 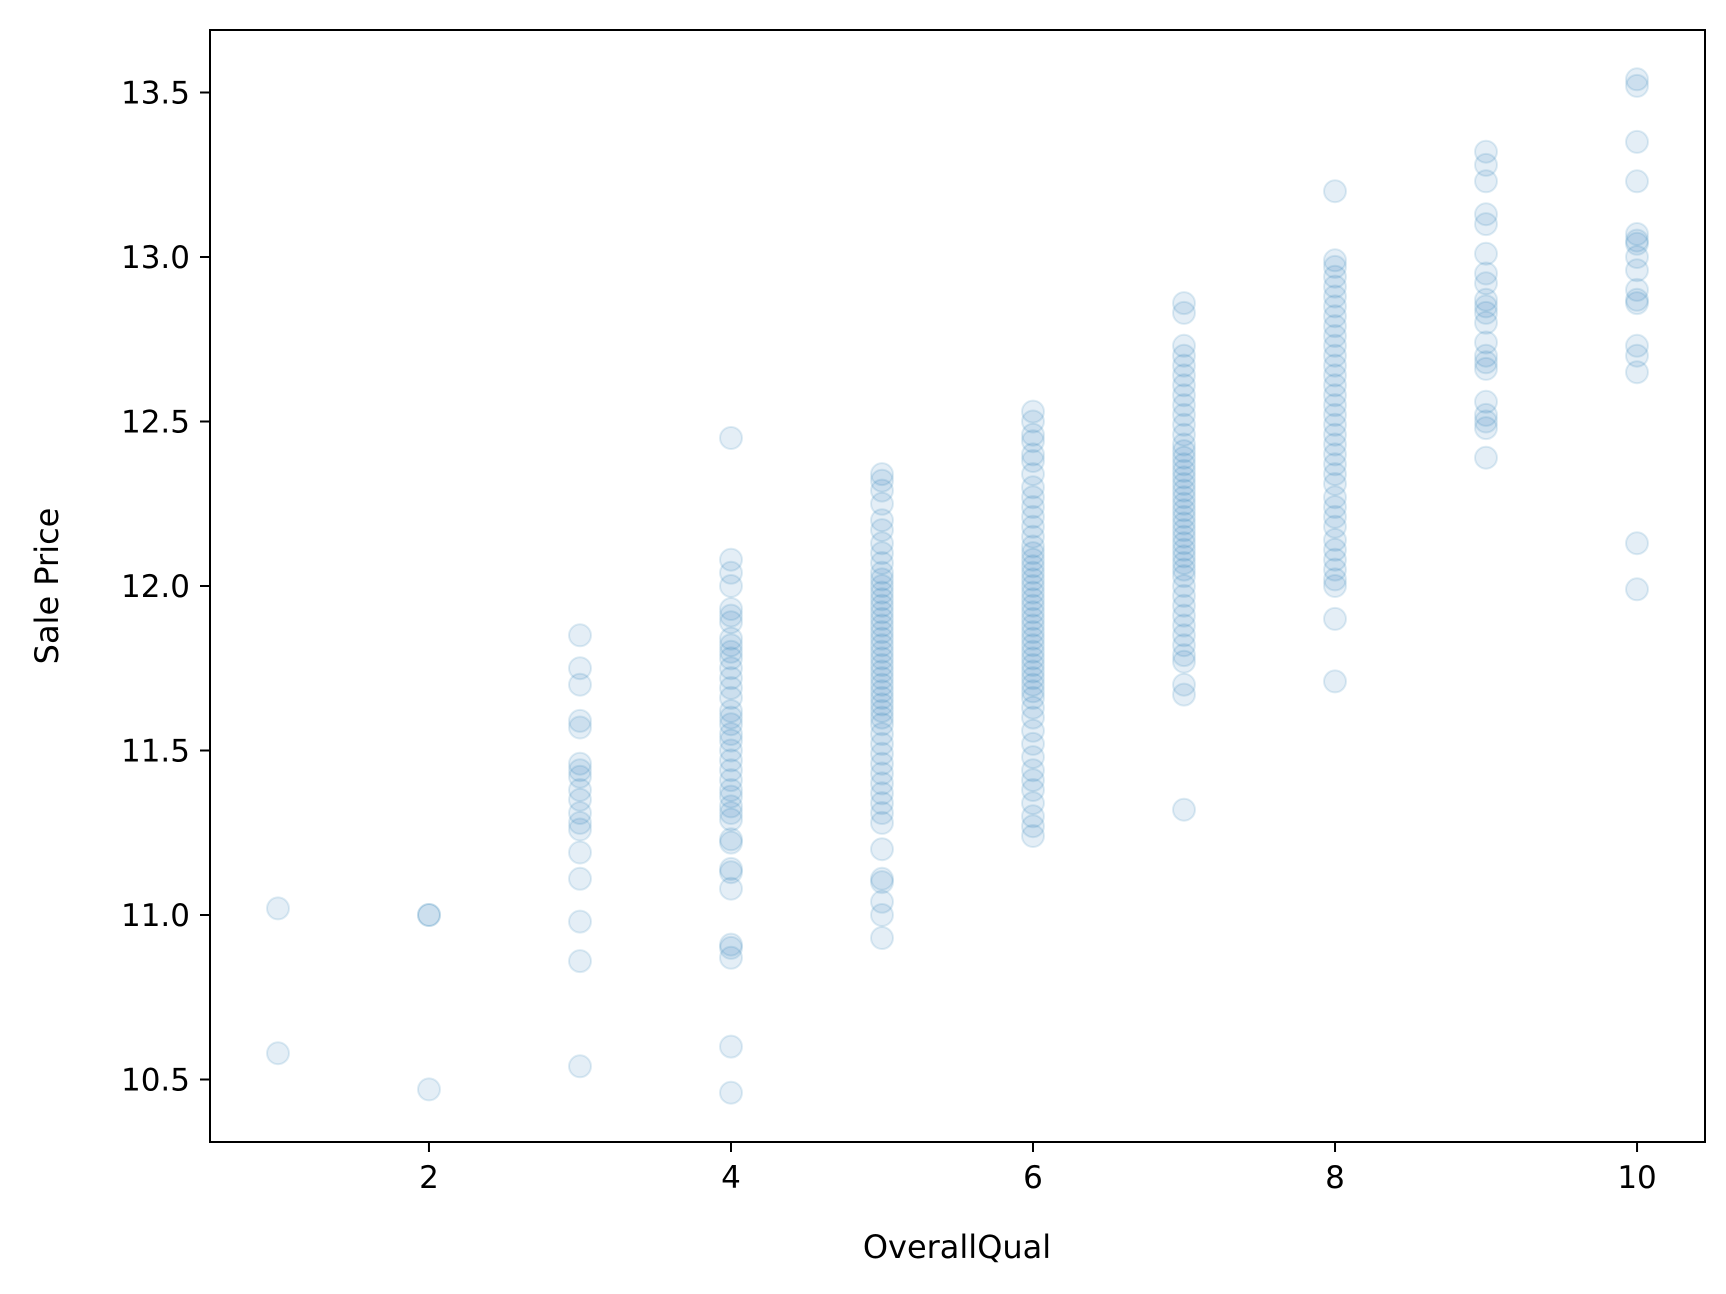 I want to click on x-tick-label: 2, so click(x=429, y=1178).